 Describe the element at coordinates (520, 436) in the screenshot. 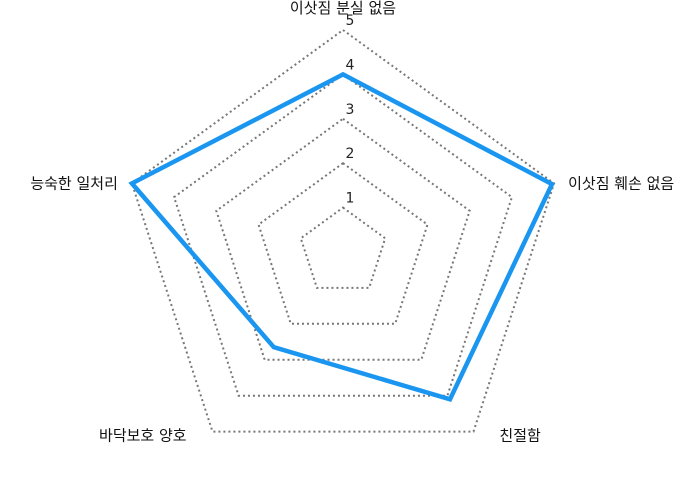

I see `axis-label-2: 친절함` at that location.